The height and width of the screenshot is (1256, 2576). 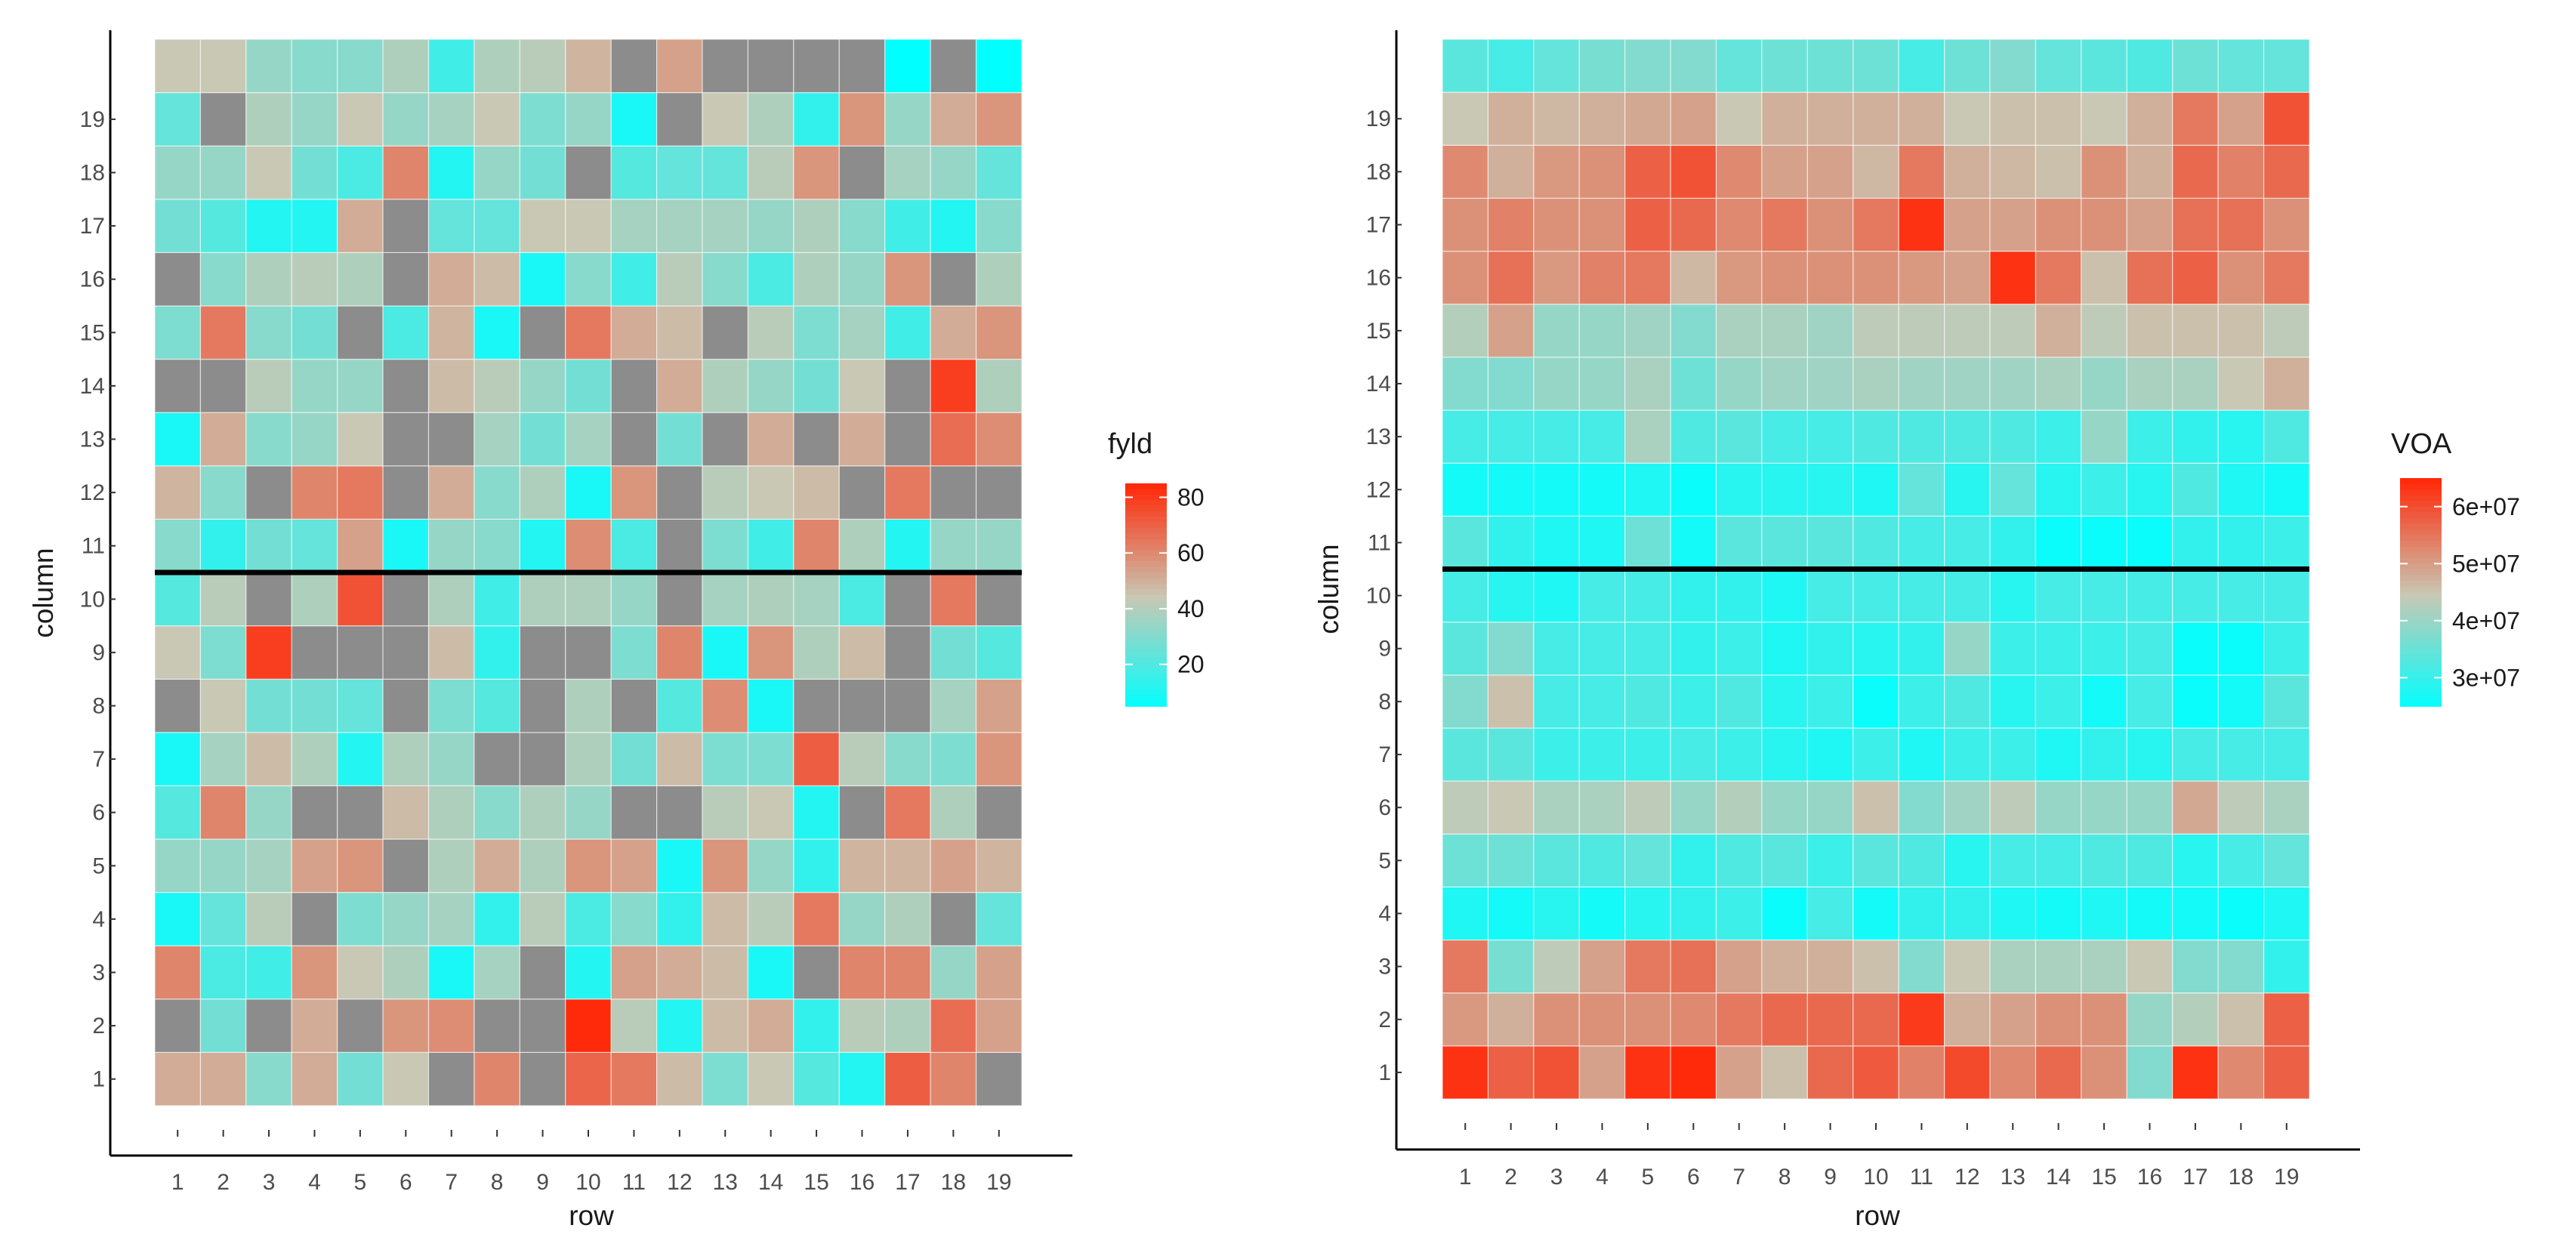 I want to click on fyld-y-tick-label: 17, so click(x=92, y=226).